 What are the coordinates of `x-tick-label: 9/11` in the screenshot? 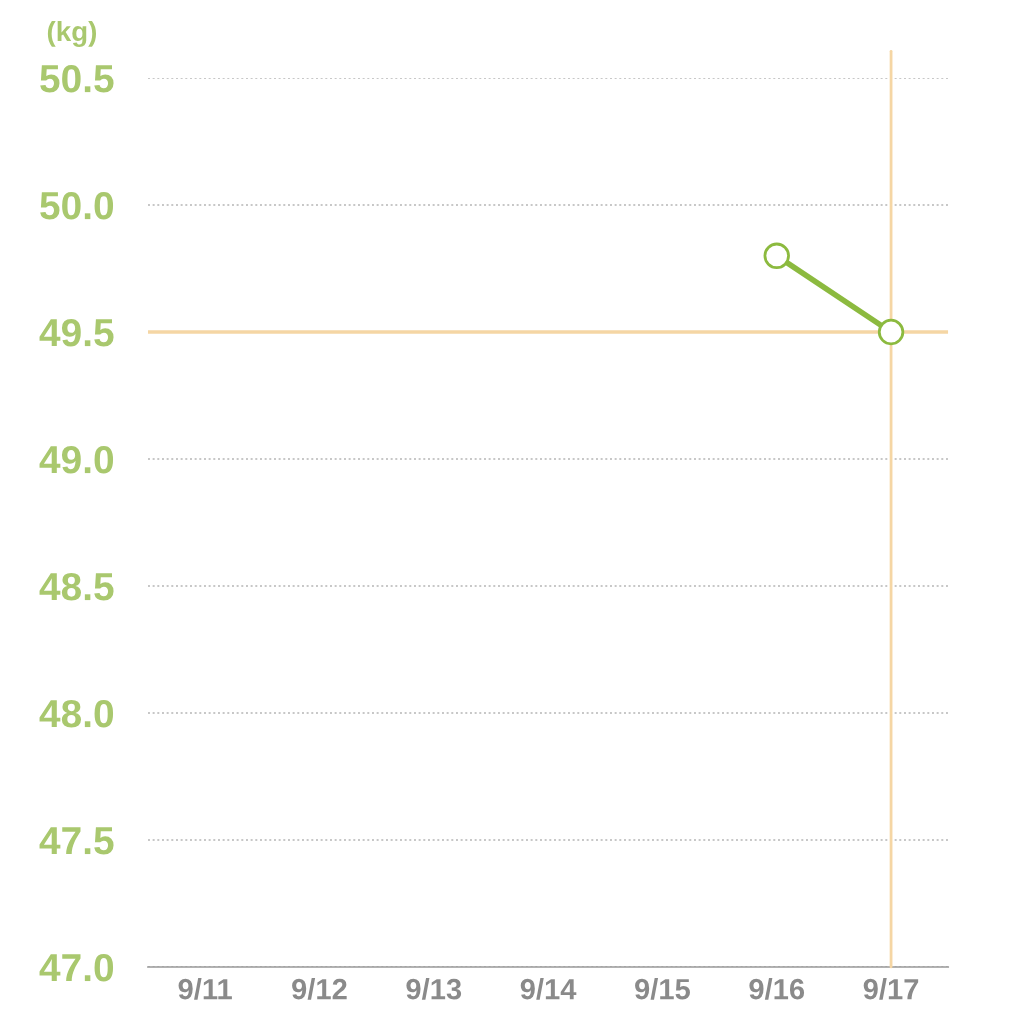 It's located at (205, 989).